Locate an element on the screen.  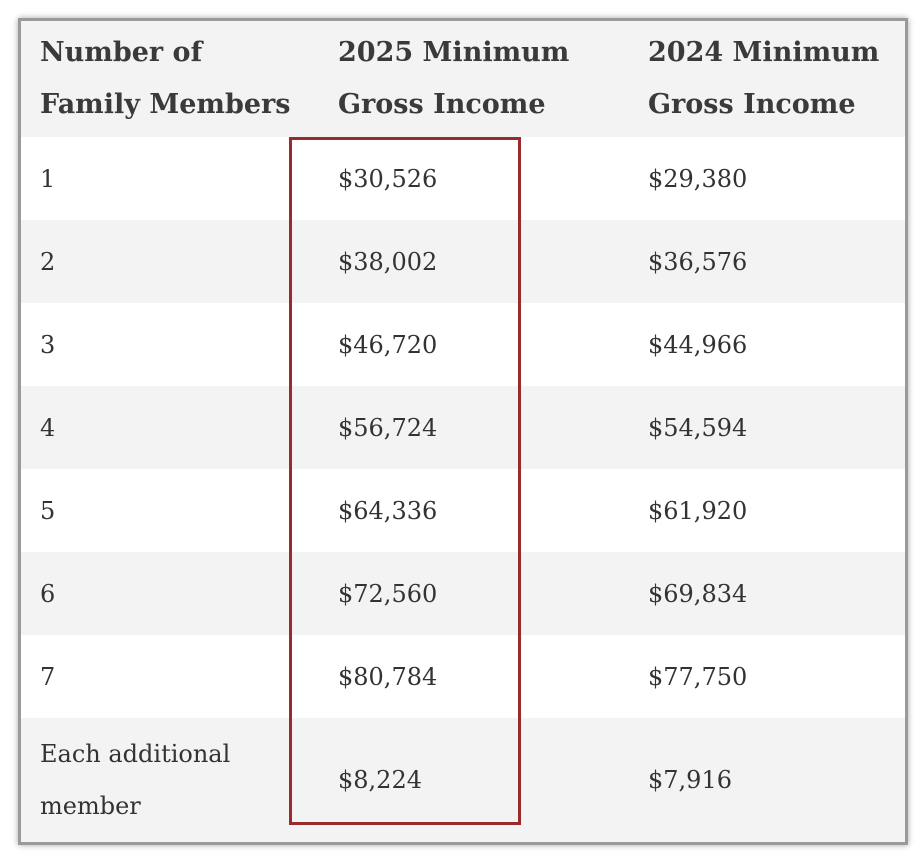
table-cell: $72,560 is located at coordinates (388, 593).